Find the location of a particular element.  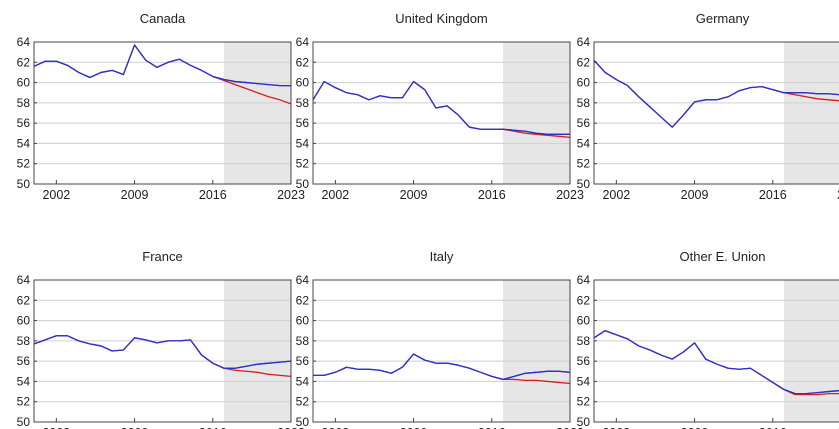

chart-title: France is located at coordinates (162, 256).